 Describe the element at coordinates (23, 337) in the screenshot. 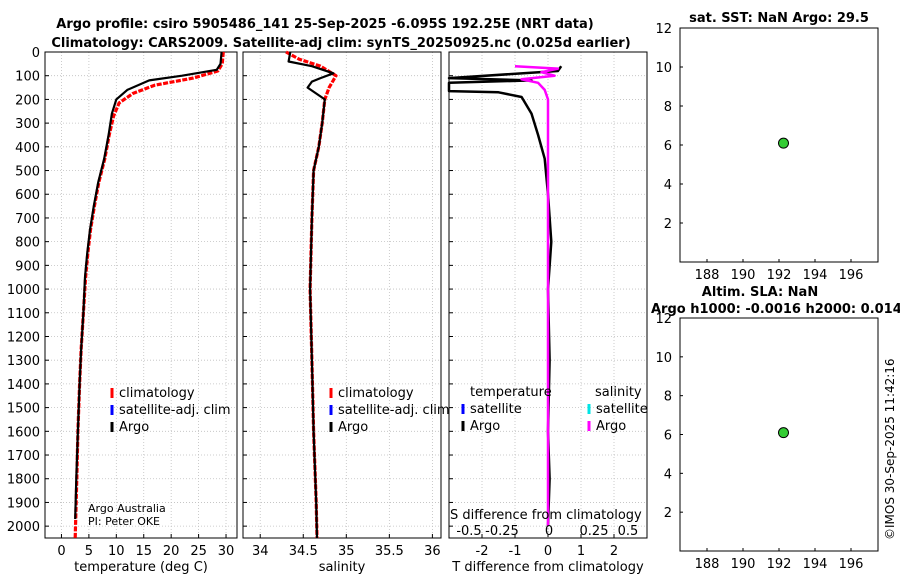

I see `depth-tick-label: 1200` at that location.